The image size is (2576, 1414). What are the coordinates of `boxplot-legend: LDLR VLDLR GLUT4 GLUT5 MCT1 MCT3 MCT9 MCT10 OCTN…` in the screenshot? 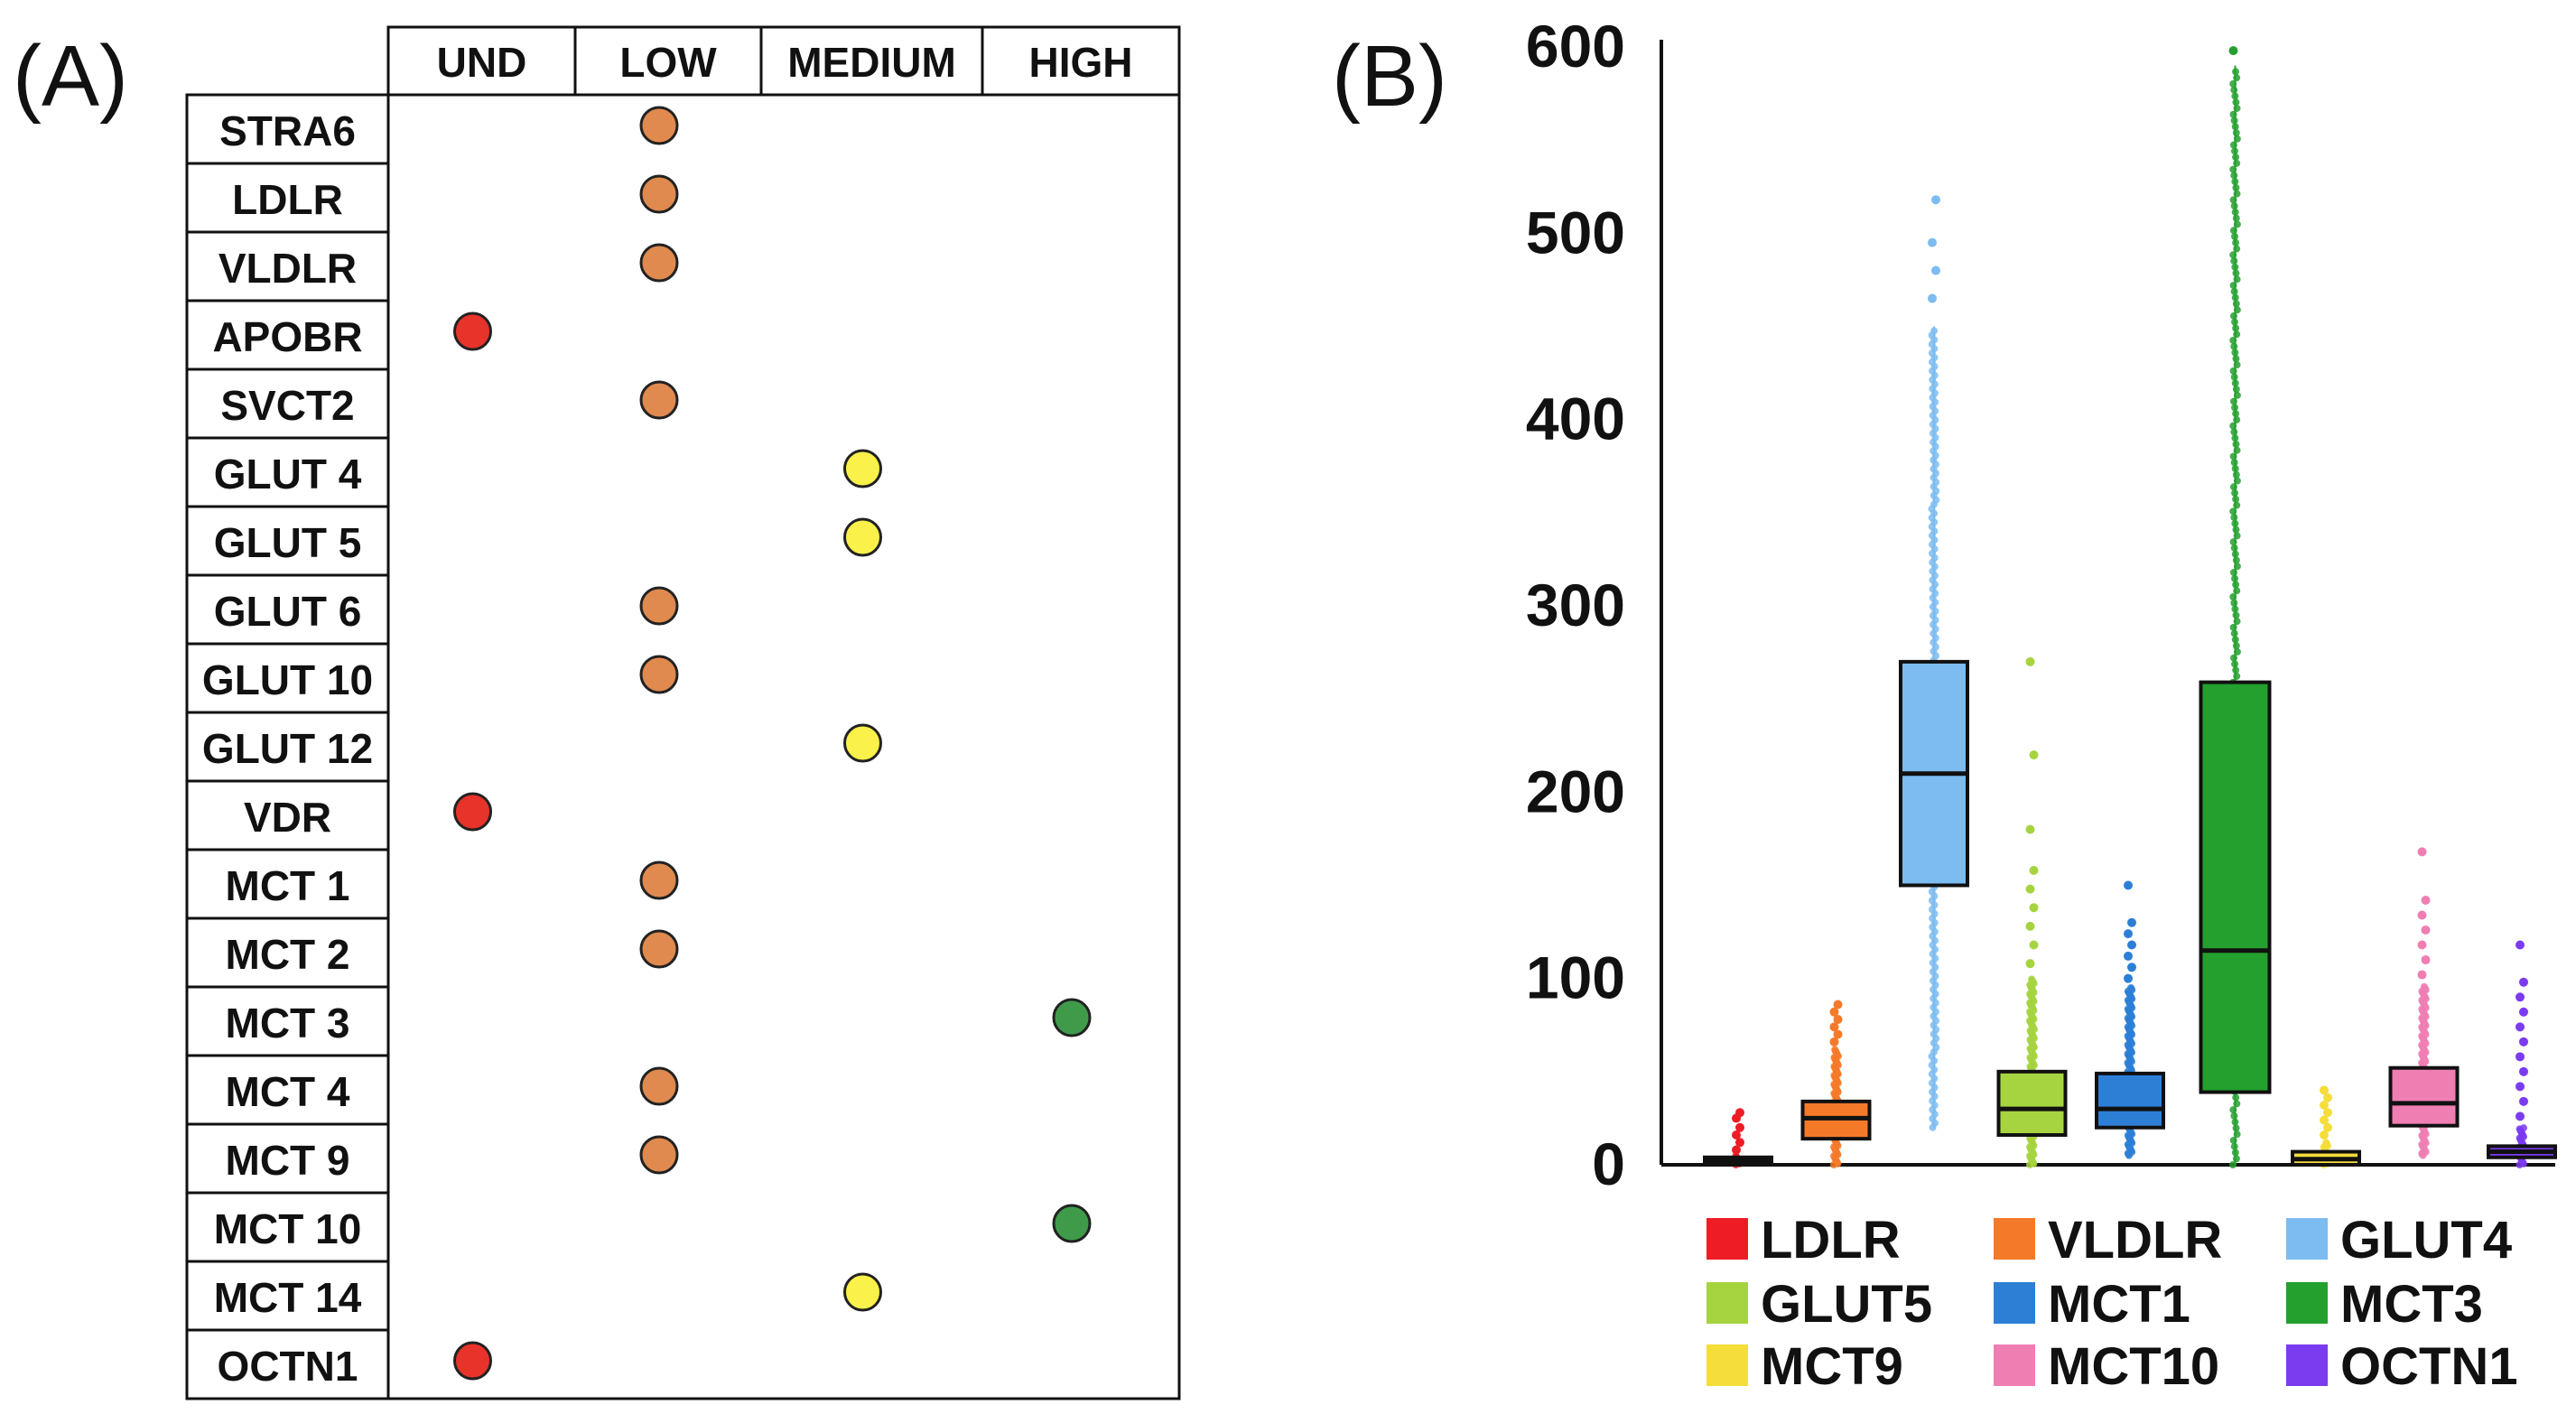 It's located at (2112, 1303).